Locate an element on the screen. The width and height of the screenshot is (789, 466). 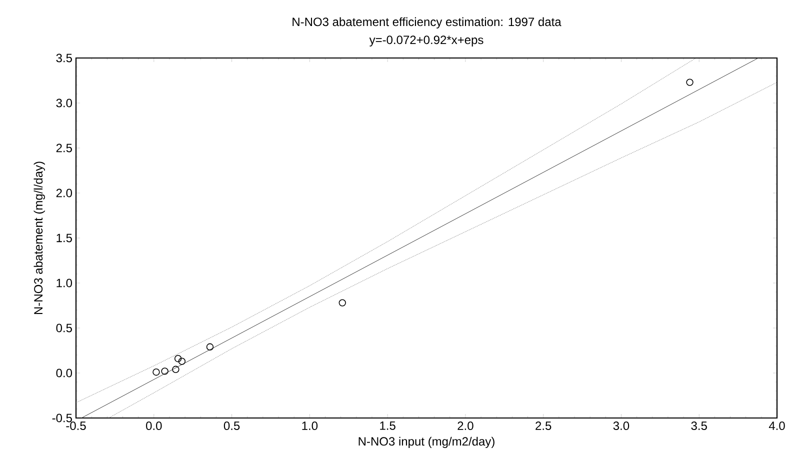
y-tick-label: 3.0 is located at coordinates (64, 103).